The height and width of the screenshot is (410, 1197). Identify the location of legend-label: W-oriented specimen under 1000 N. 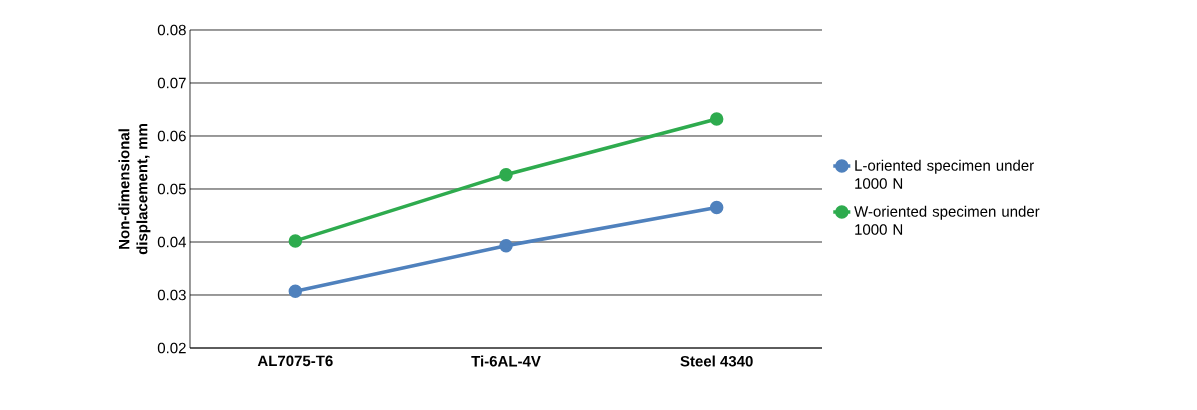
(947, 220).